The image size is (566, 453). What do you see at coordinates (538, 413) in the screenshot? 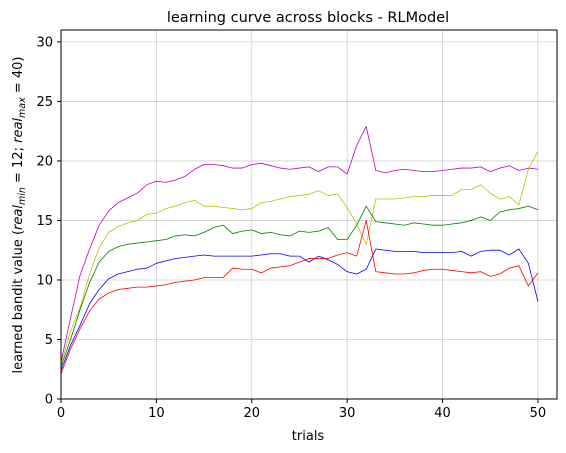
I see `x-tick-label: 50` at bounding box center [538, 413].